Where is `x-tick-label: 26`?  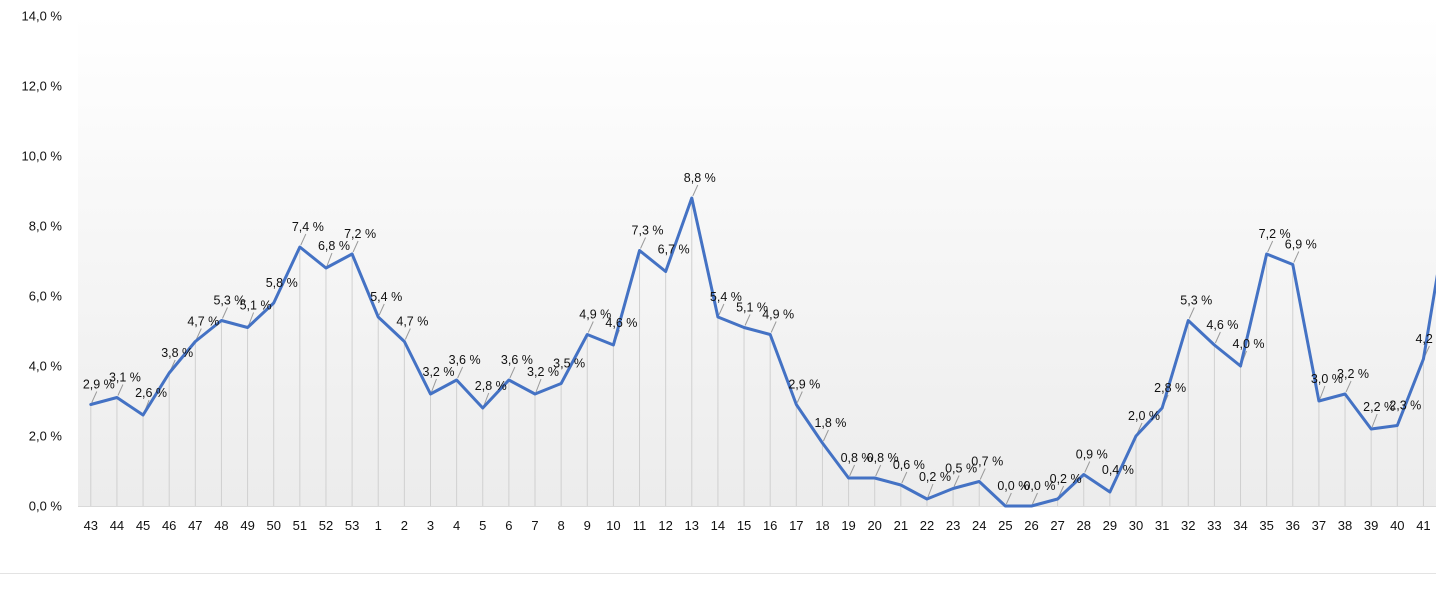 x-tick-label: 26 is located at coordinates (1031, 525).